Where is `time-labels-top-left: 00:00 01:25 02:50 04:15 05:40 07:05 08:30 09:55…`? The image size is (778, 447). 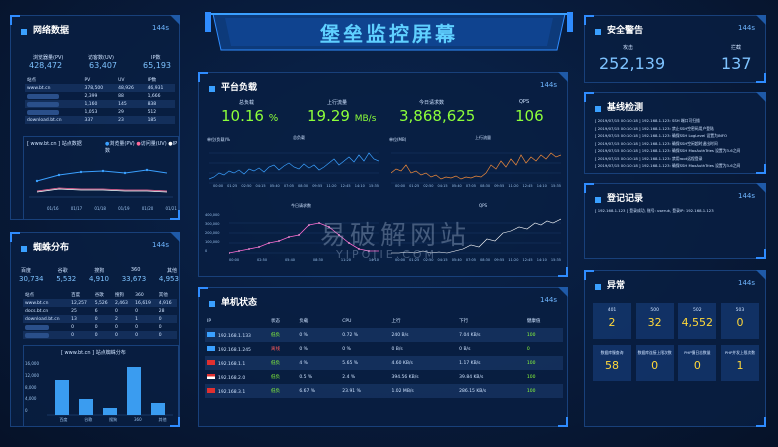 time-labels-top-left: 00:00 01:25 02:50 04:15 05:40 07:05 08:30 09:55… is located at coordinates (296, 186).